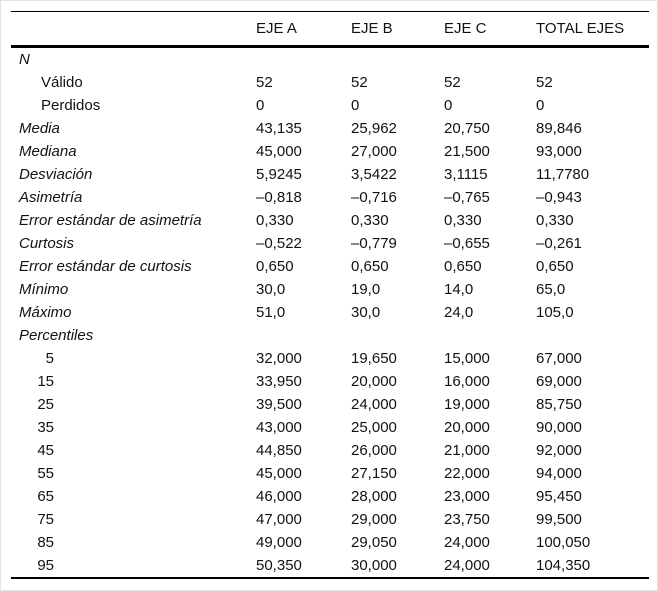  I want to click on row-label: 55, so click(45, 473).